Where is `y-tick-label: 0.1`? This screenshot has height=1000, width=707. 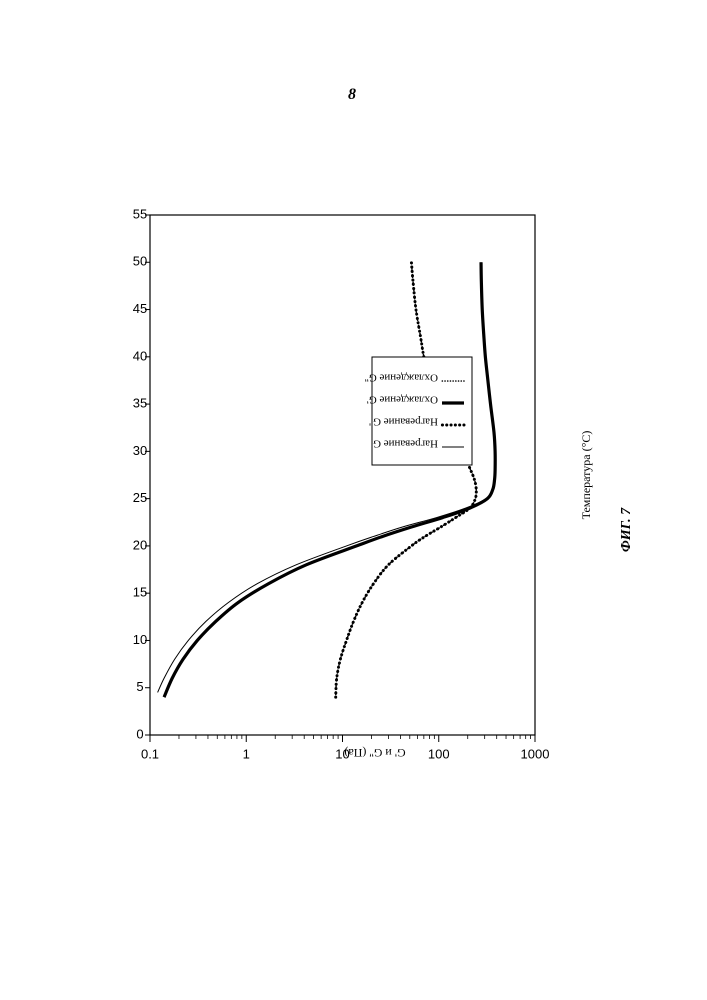 y-tick-label: 0.1 is located at coordinates (150, 753).